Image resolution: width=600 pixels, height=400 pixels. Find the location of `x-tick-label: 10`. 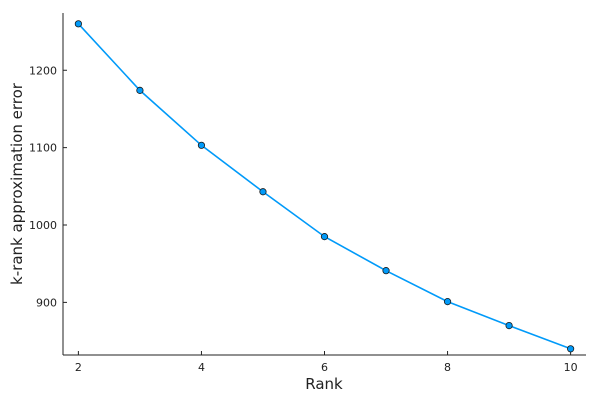

x-tick-label: 10 is located at coordinates (571, 367).